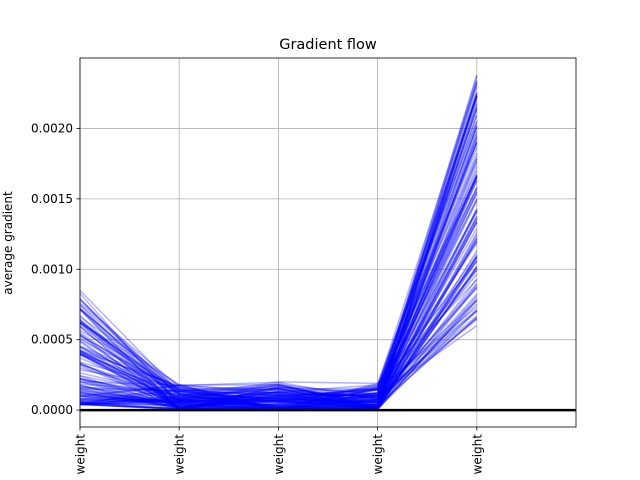 Image resolution: width=640 pixels, height=480 pixels. What do you see at coordinates (52, 128) in the screenshot?
I see `y-tick-label: 0.0020` at bounding box center [52, 128].